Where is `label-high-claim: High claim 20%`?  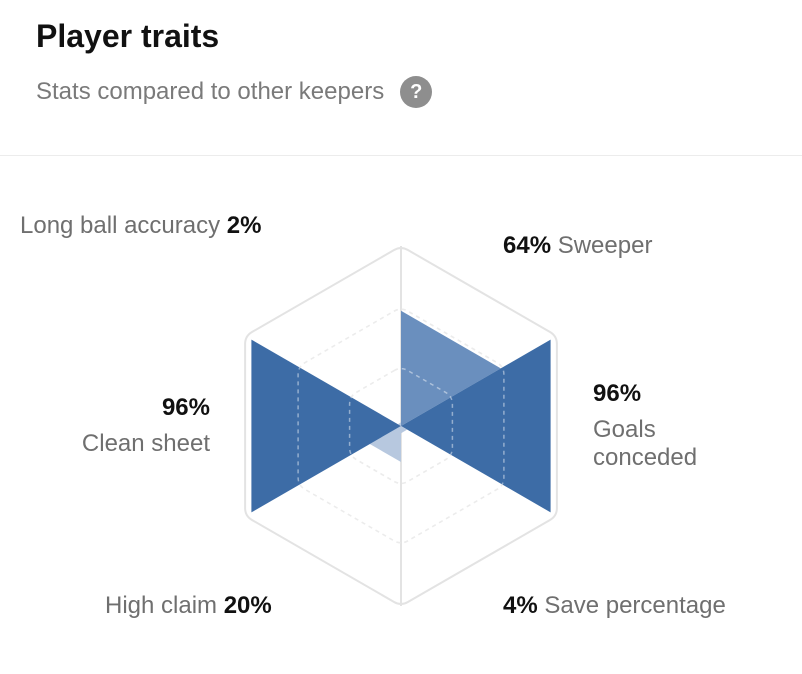 label-high-claim: High claim 20% is located at coordinates (188, 606).